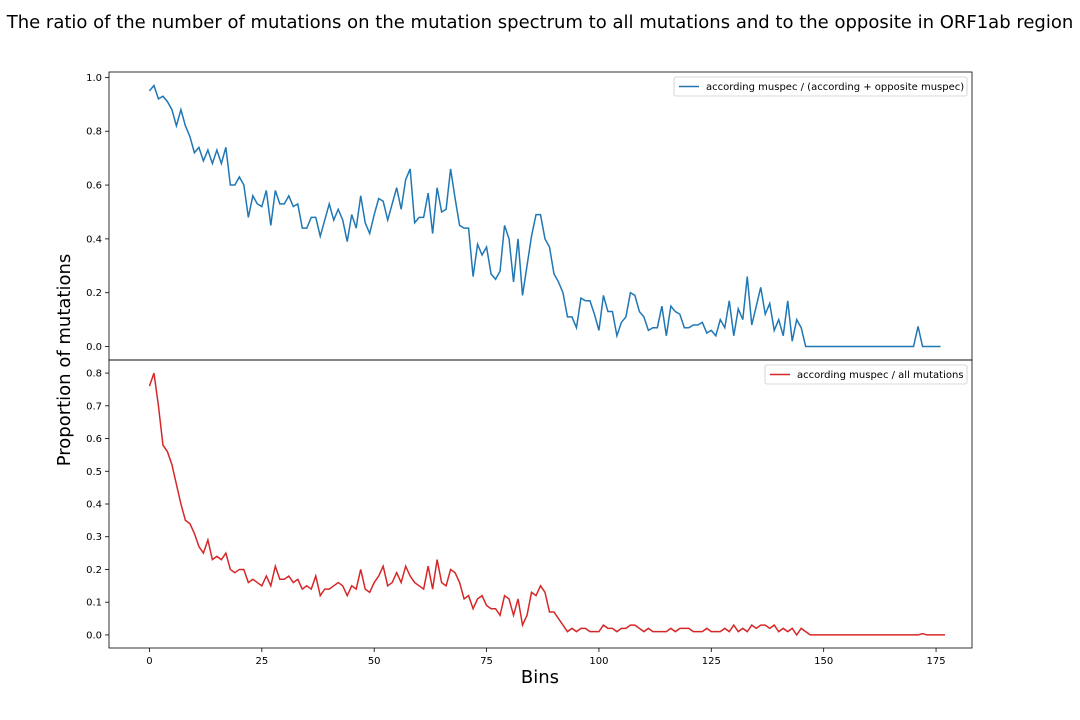  Describe the element at coordinates (374, 661) in the screenshot. I see `x-tick-label: 50` at that location.